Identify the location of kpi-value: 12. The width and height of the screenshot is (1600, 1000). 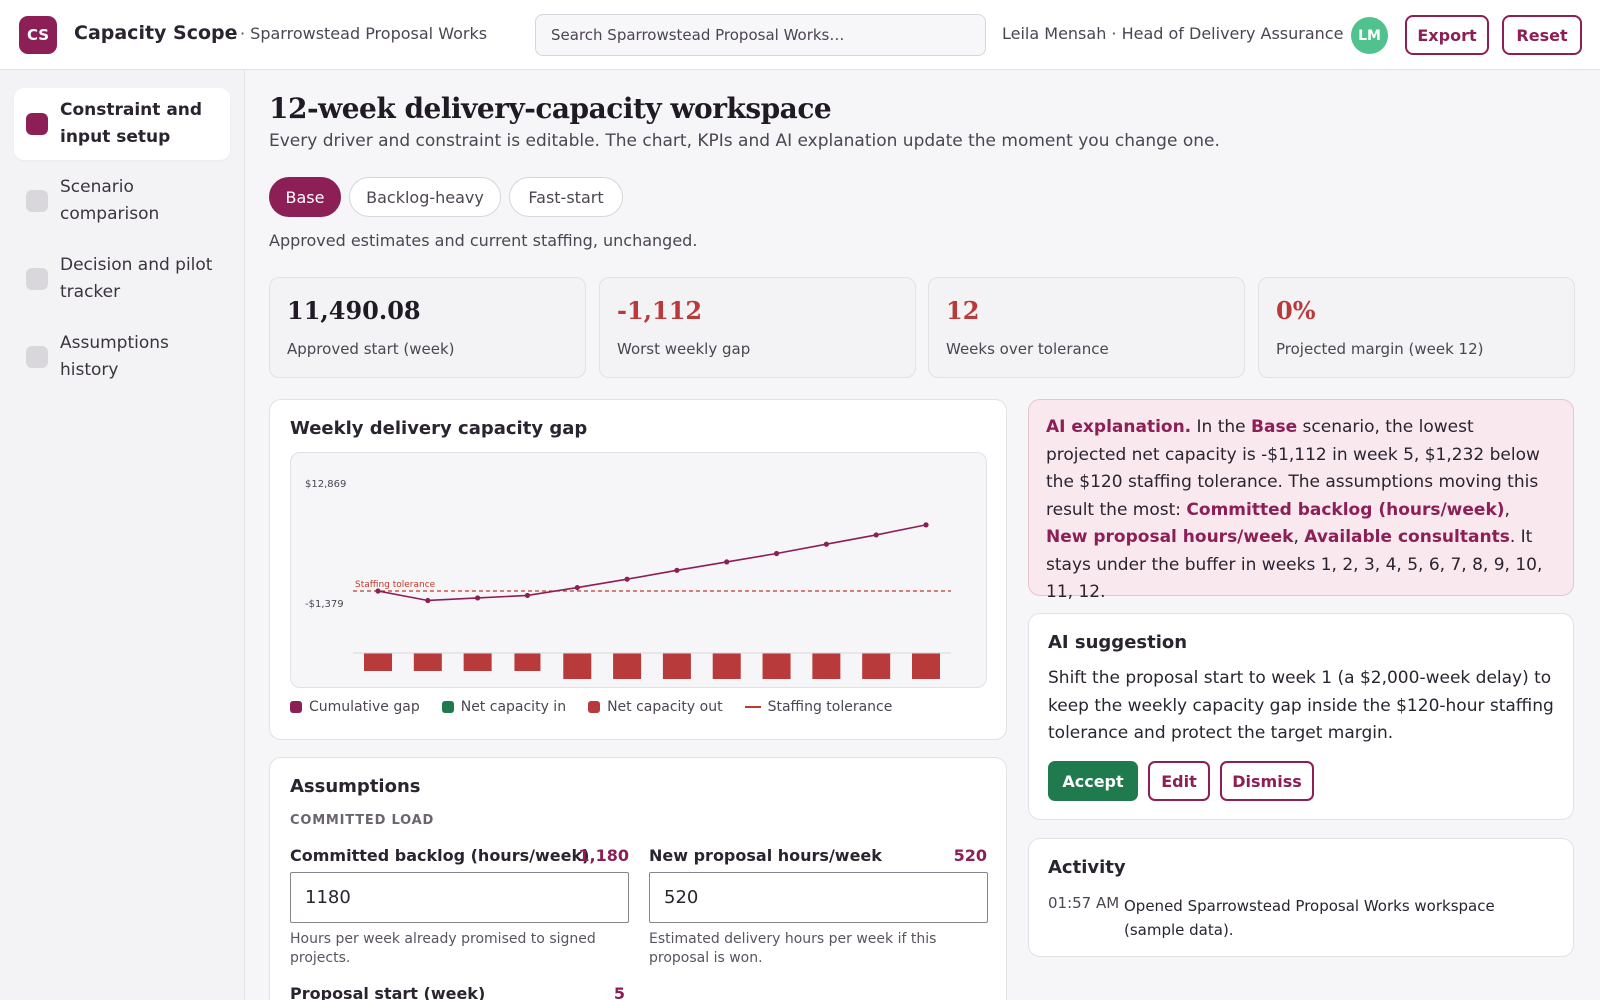
(963, 310).